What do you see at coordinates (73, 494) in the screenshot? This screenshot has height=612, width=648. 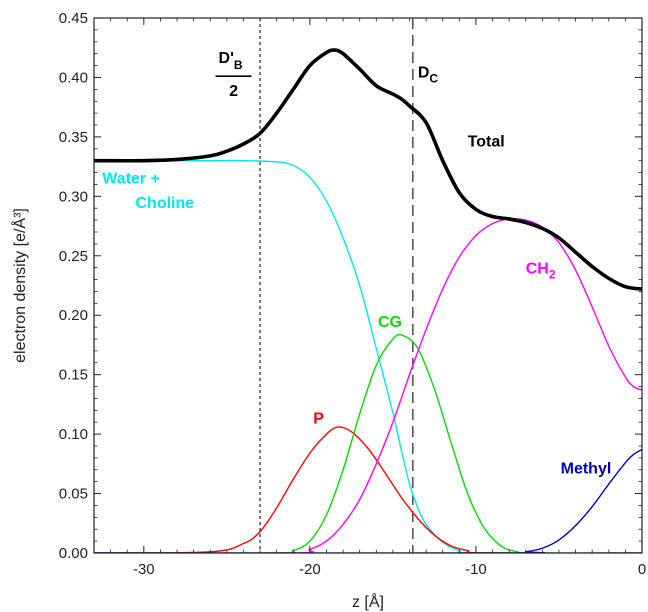 I see `y-tick-label: 0.05` at bounding box center [73, 494].